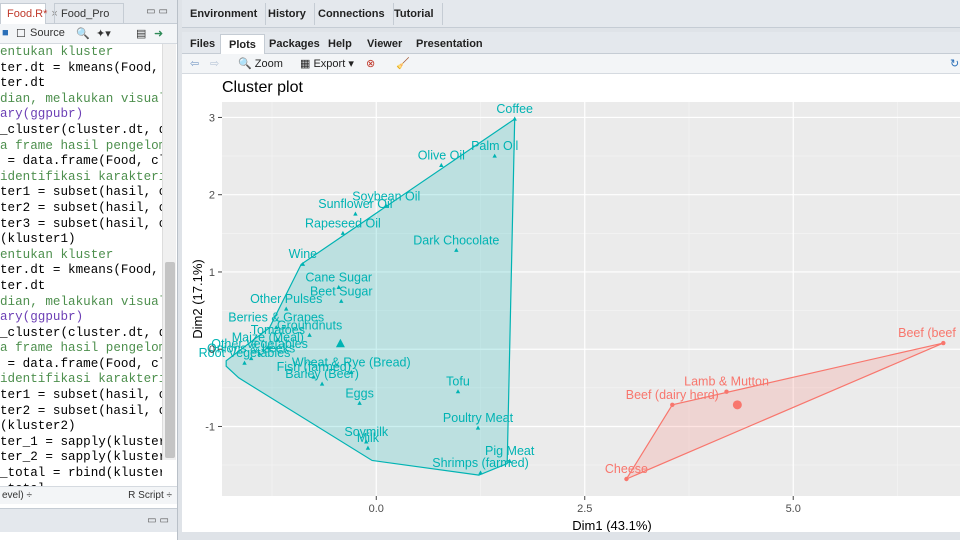  I want to click on point-label: Shrimps (farmed), so click(480, 463).